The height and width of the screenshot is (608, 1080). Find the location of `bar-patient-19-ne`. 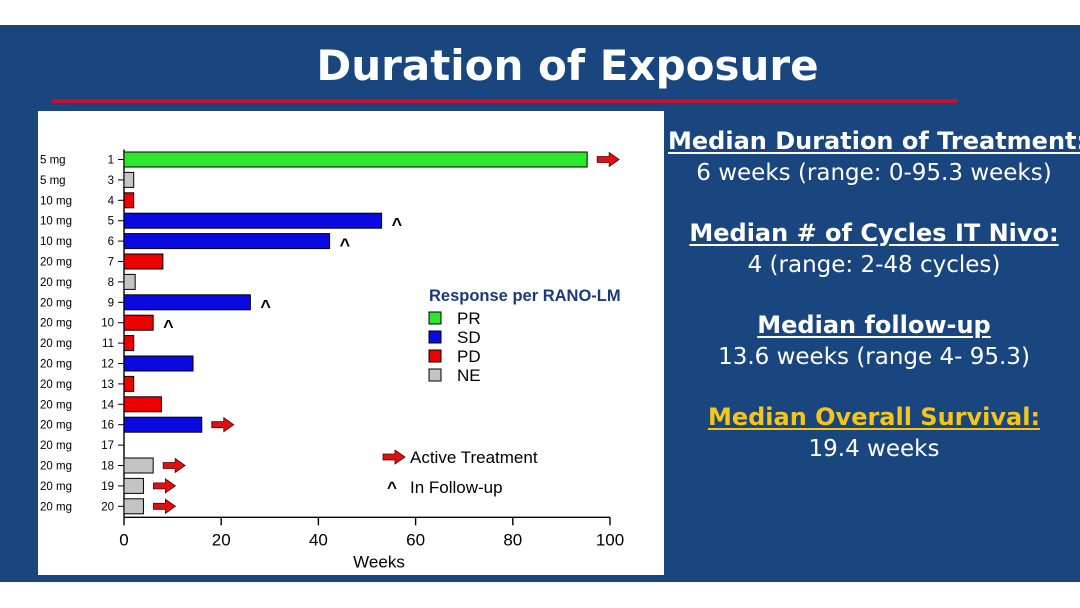

bar-patient-19-ne is located at coordinates (133, 485).